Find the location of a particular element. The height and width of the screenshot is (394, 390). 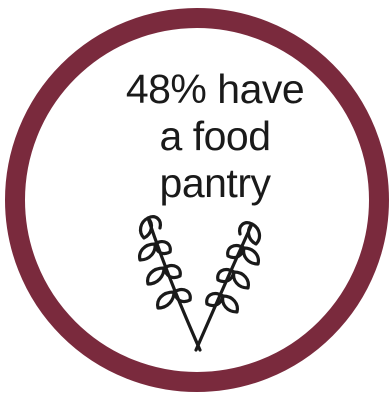

stat-line-1: 48% have is located at coordinates (215, 89).